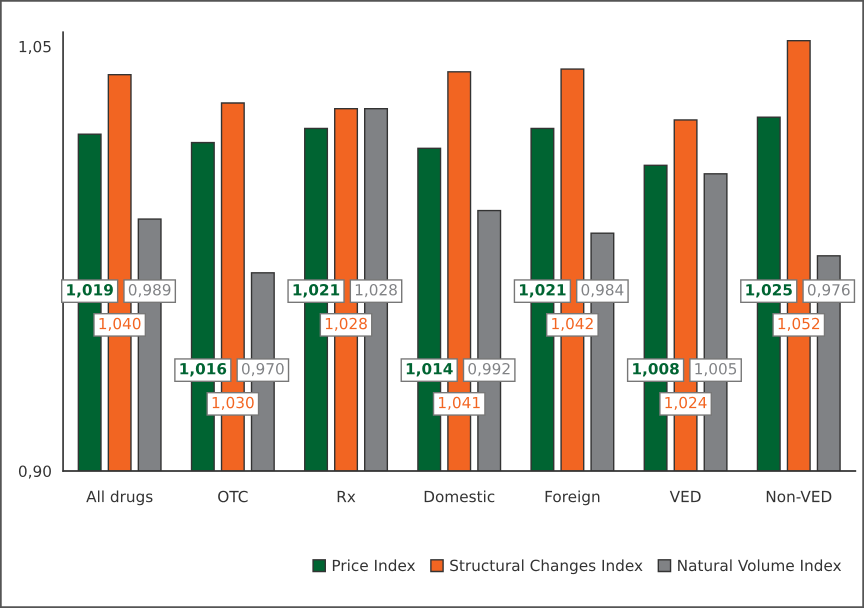 This screenshot has width=864, height=608. I want to click on data-label: 0,989, so click(149, 291).